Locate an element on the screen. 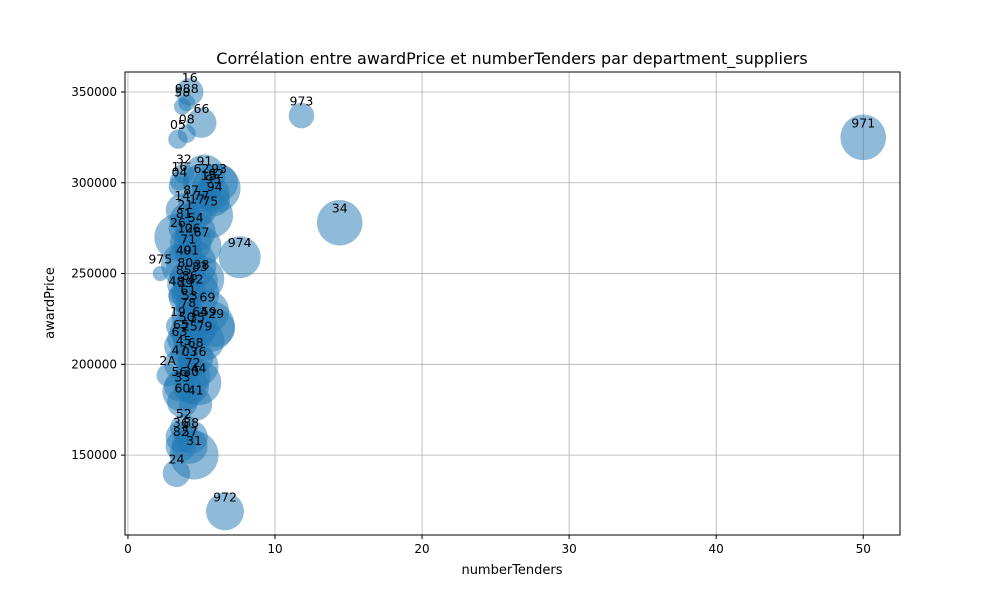 The height and width of the screenshot is (600, 1000). point-label: 24 is located at coordinates (177, 458).